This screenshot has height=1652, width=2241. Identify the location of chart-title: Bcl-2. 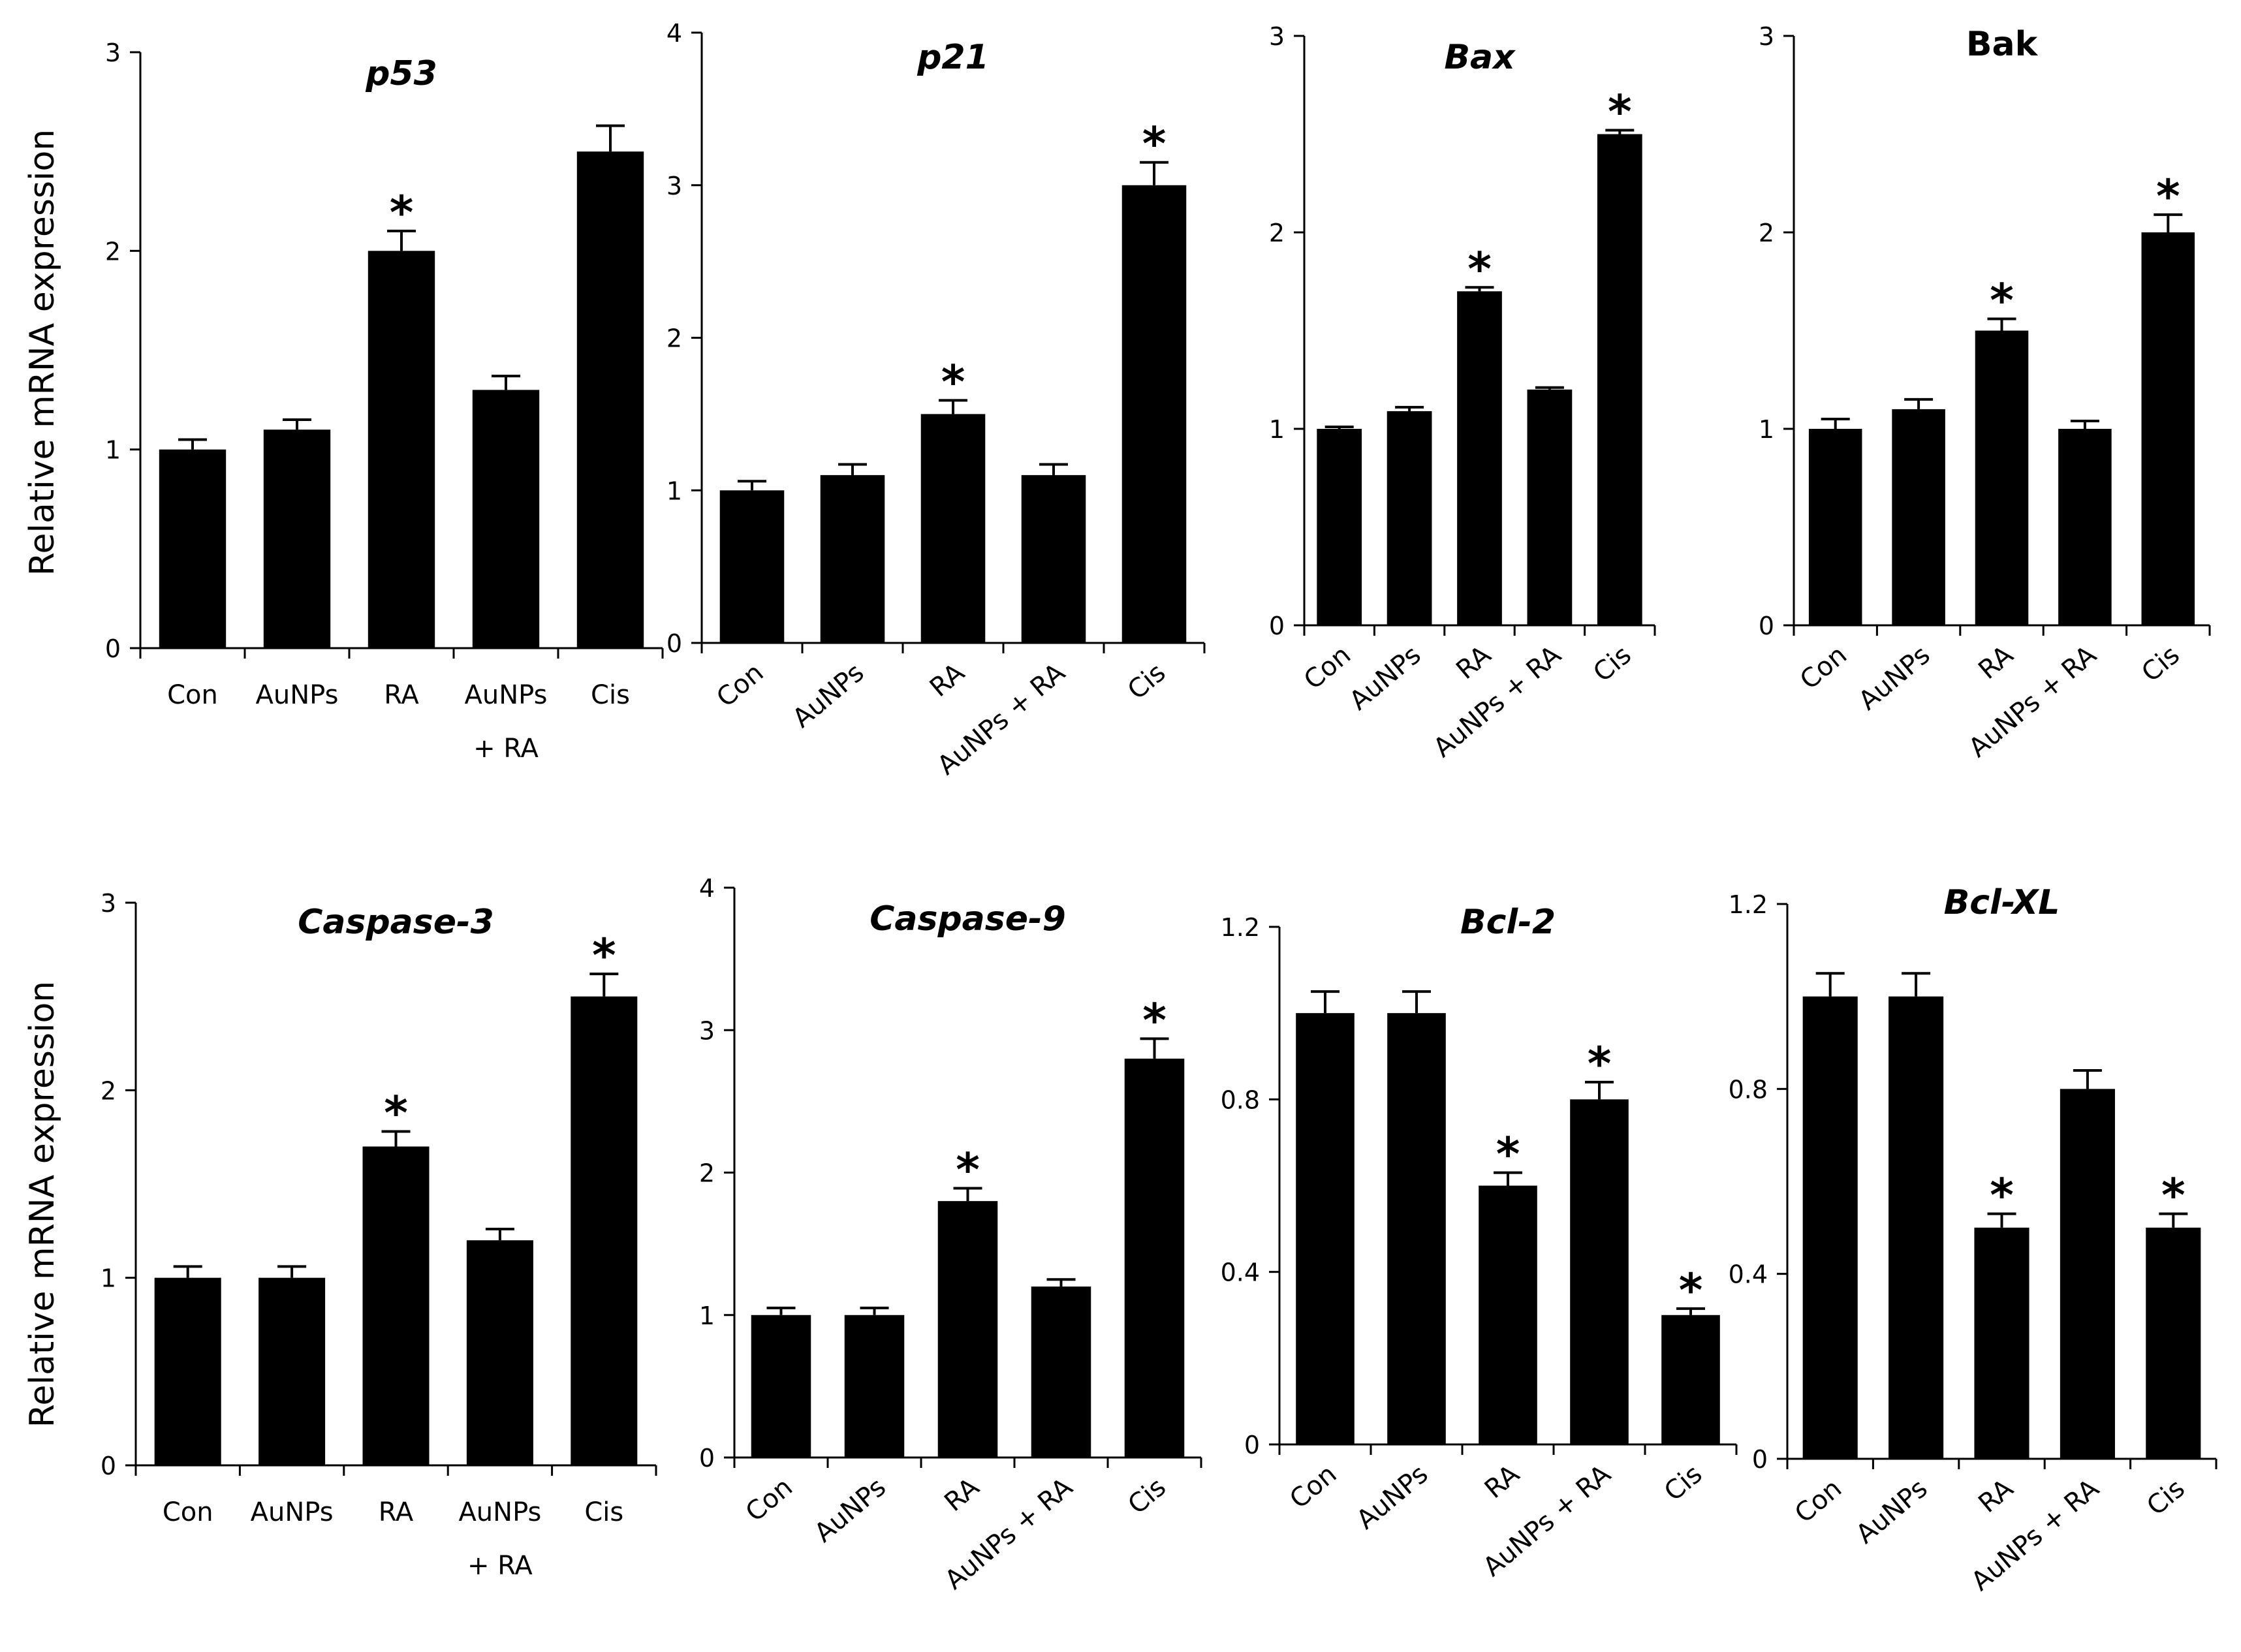
(1508, 922).